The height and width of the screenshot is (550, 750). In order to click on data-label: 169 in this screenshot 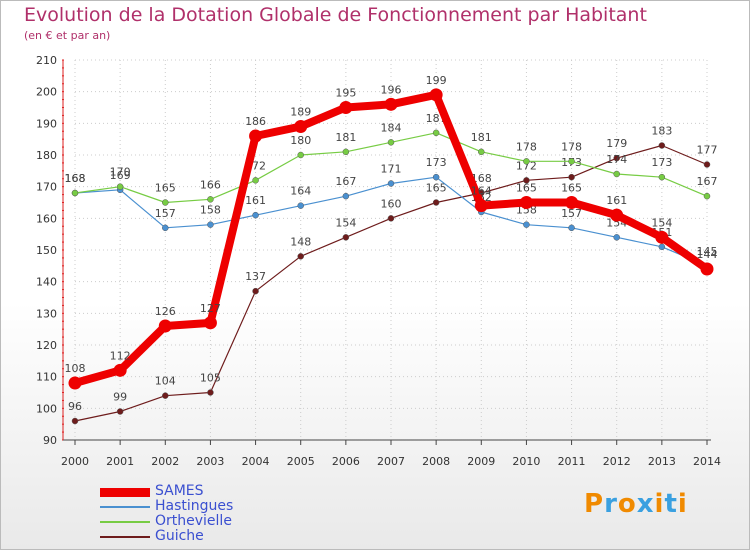, I will do `click(120, 175)`.